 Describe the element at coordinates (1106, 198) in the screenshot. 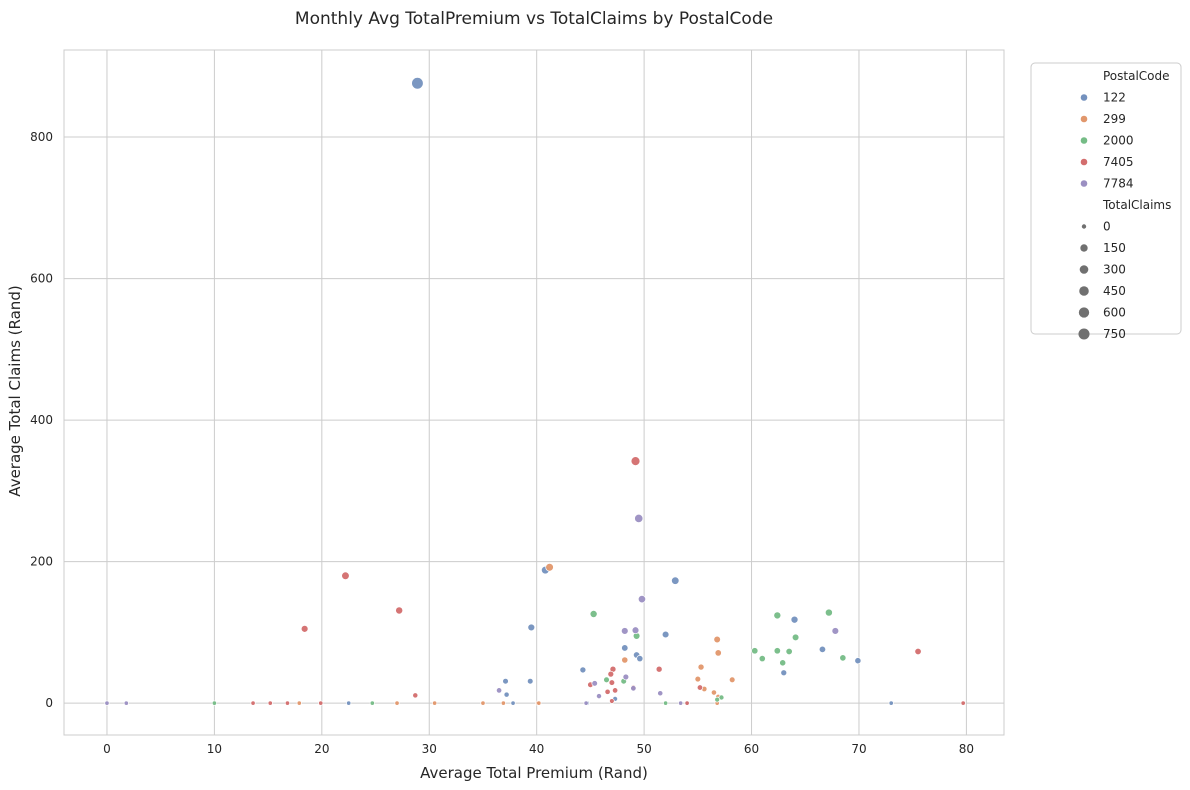

I see `legend-frame` at that location.